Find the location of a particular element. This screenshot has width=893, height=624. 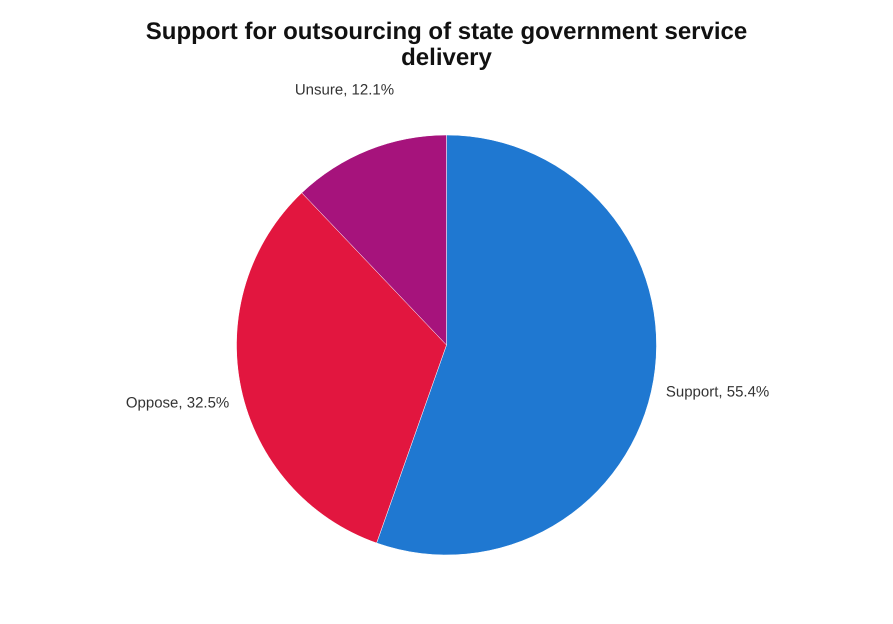

slice-label: Unsure, 12.1% is located at coordinates (344, 90).